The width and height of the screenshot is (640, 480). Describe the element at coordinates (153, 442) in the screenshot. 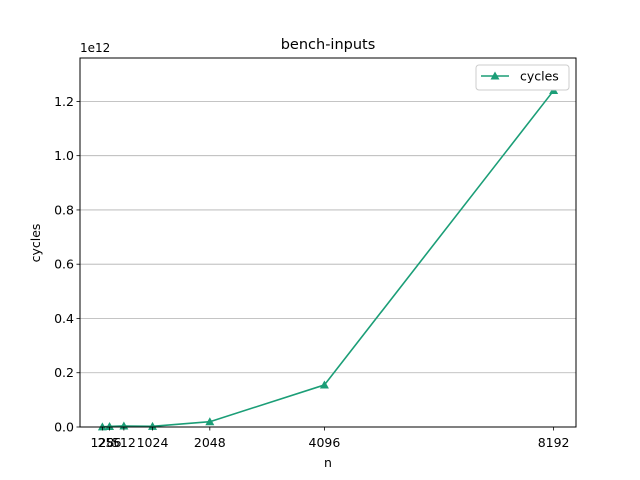

I see `x-tick-label: 1024` at that location.